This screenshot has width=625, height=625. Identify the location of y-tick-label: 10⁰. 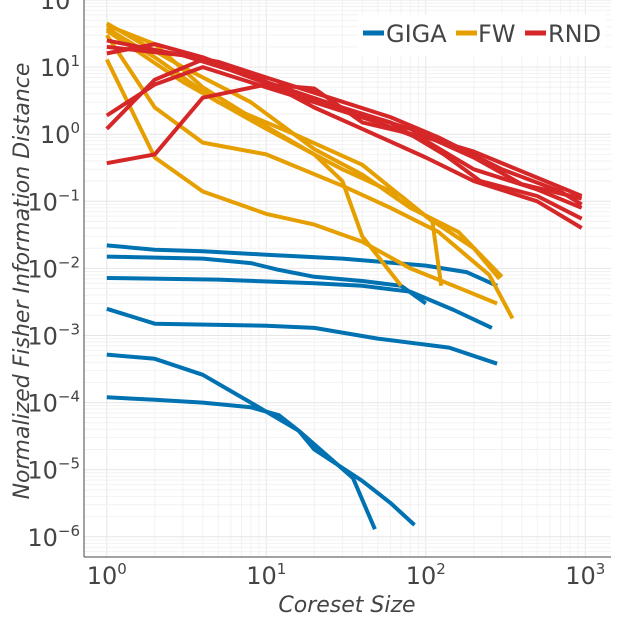
(60, 134).